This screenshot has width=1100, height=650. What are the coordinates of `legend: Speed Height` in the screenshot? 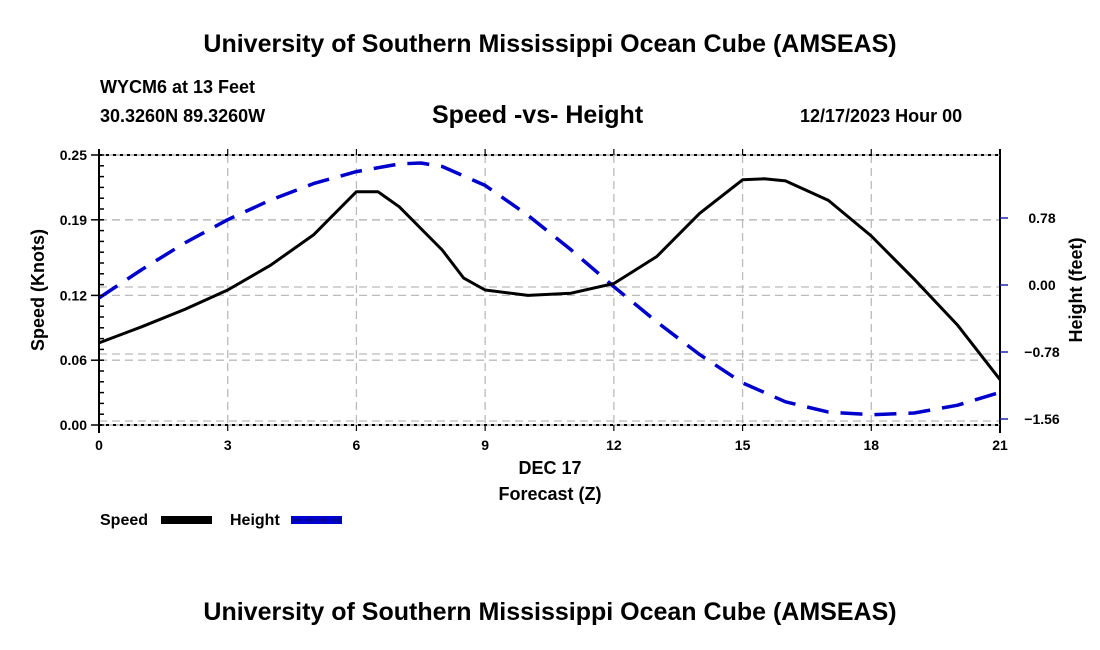 It's located at (221, 520).